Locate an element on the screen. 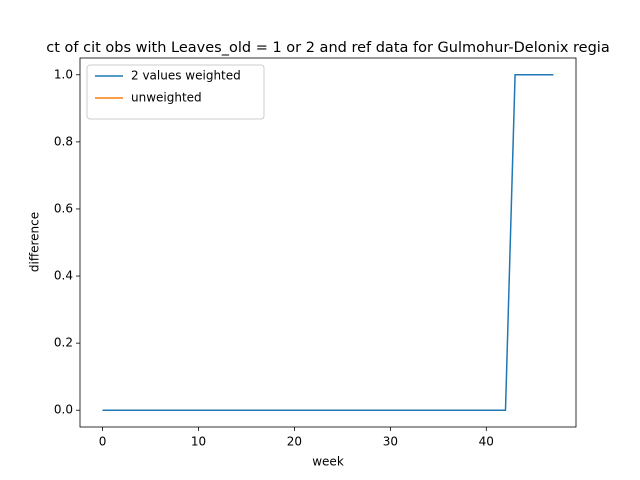 This screenshot has height=480, width=640. y-tick-label: 1.0 is located at coordinates (63, 74).